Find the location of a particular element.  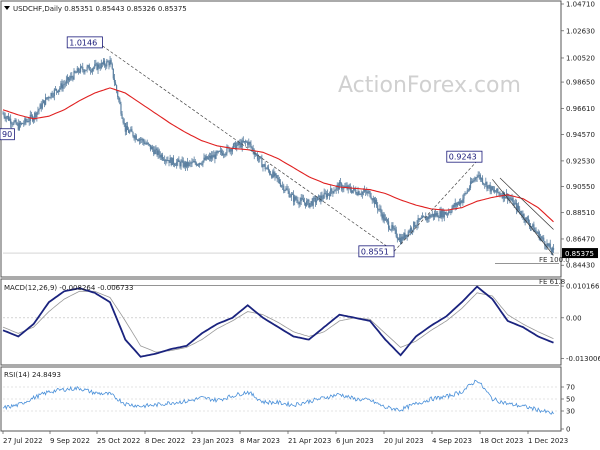

channel-line is located at coordinates (523, 217).